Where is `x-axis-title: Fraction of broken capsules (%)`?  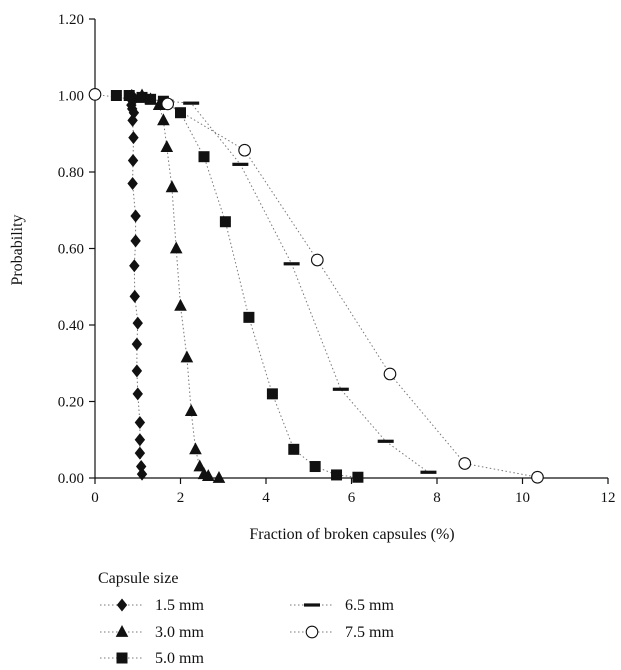
x-axis-title: Fraction of broken capsules (%) is located at coordinates (351, 534).